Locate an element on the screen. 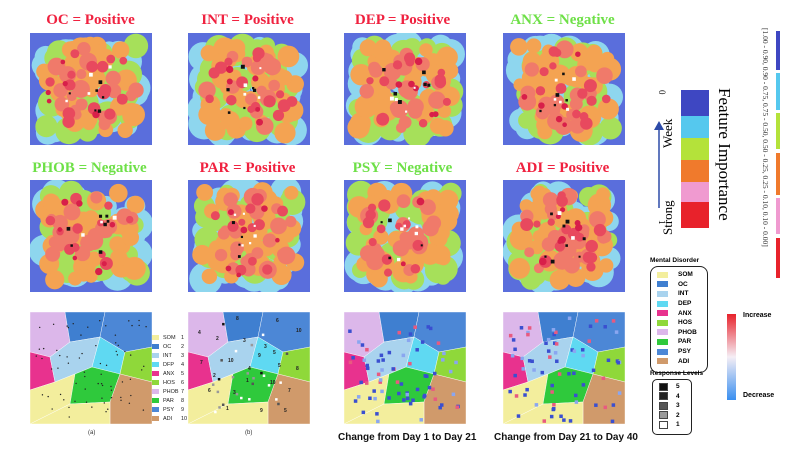 Image resolution: width=800 pixels, height=450 pixels. level-label: 4 is located at coordinates (678, 396).